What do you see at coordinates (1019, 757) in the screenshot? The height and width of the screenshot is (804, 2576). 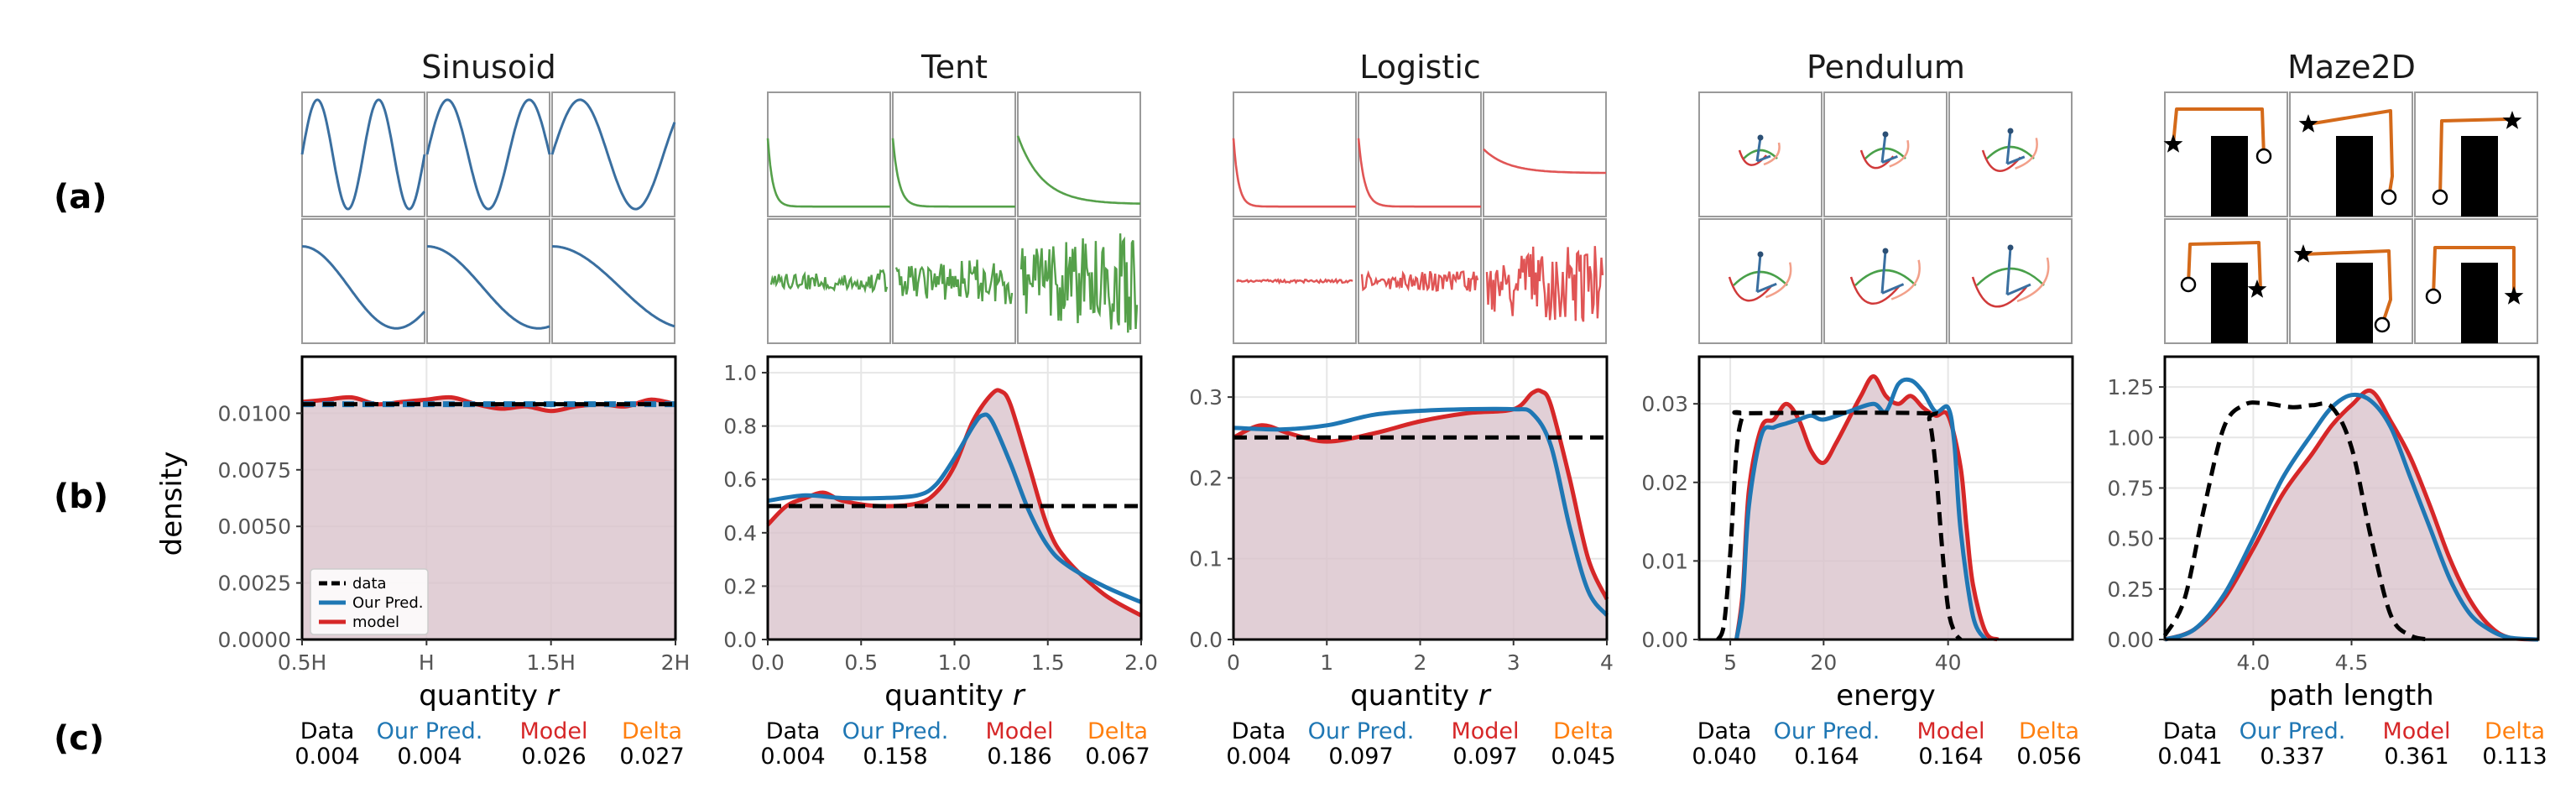 I see `stat-value: 0.186` at bounding box center [1019, 757].